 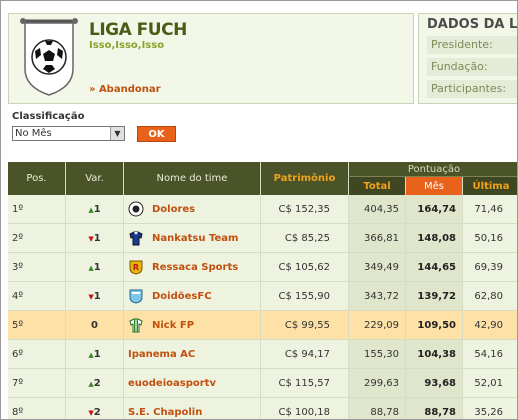 I want to click on score-last: 69,39, so click(x=489, y=267).